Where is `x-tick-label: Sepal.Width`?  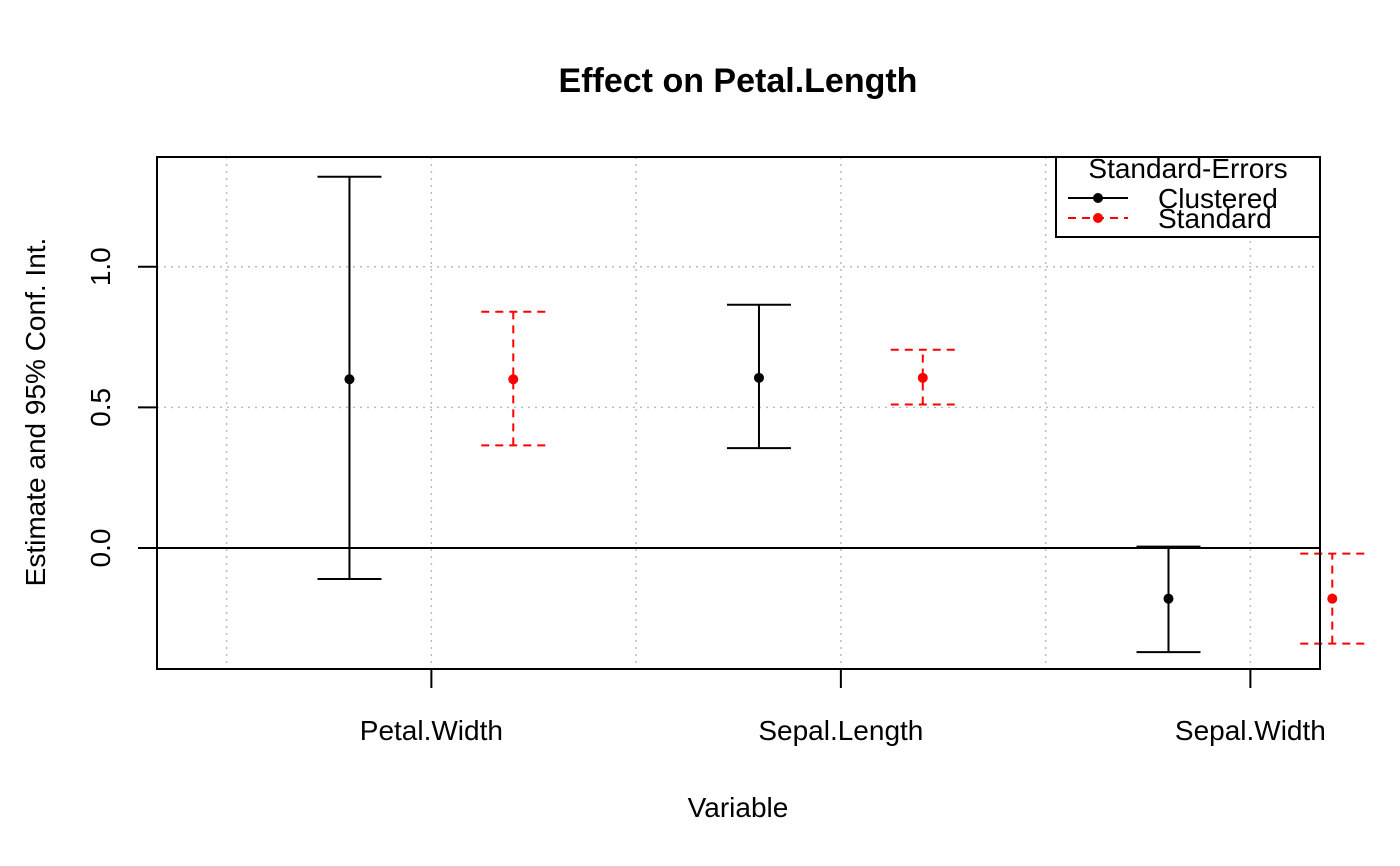 x-tick-label: Sepal.Width is located at coordinates (1250, 730).